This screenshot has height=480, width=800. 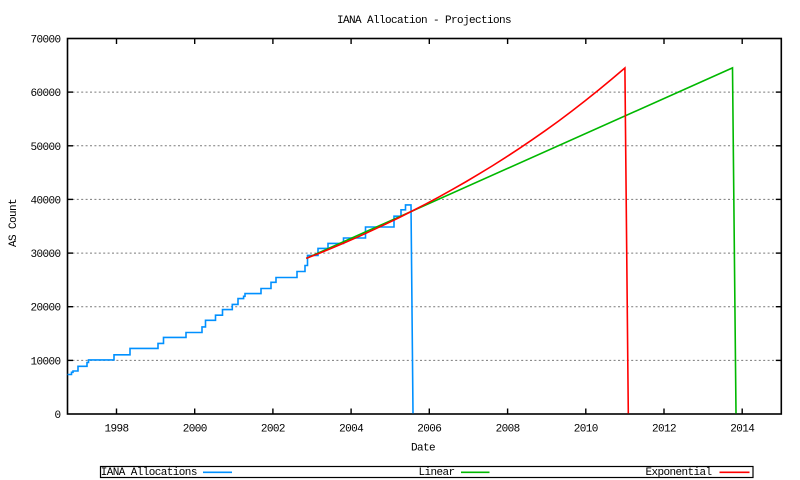 What do you see at coordinates (195, 430) in the screenshot?
I see `svg-text: 2000` at bounding box center [195, 430].